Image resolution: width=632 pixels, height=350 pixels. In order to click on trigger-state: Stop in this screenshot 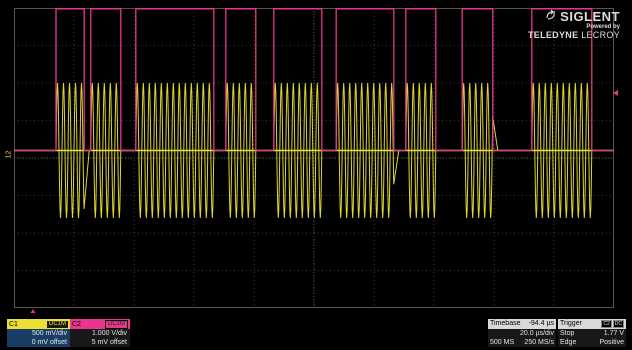, I will do `click(567, 333)`.